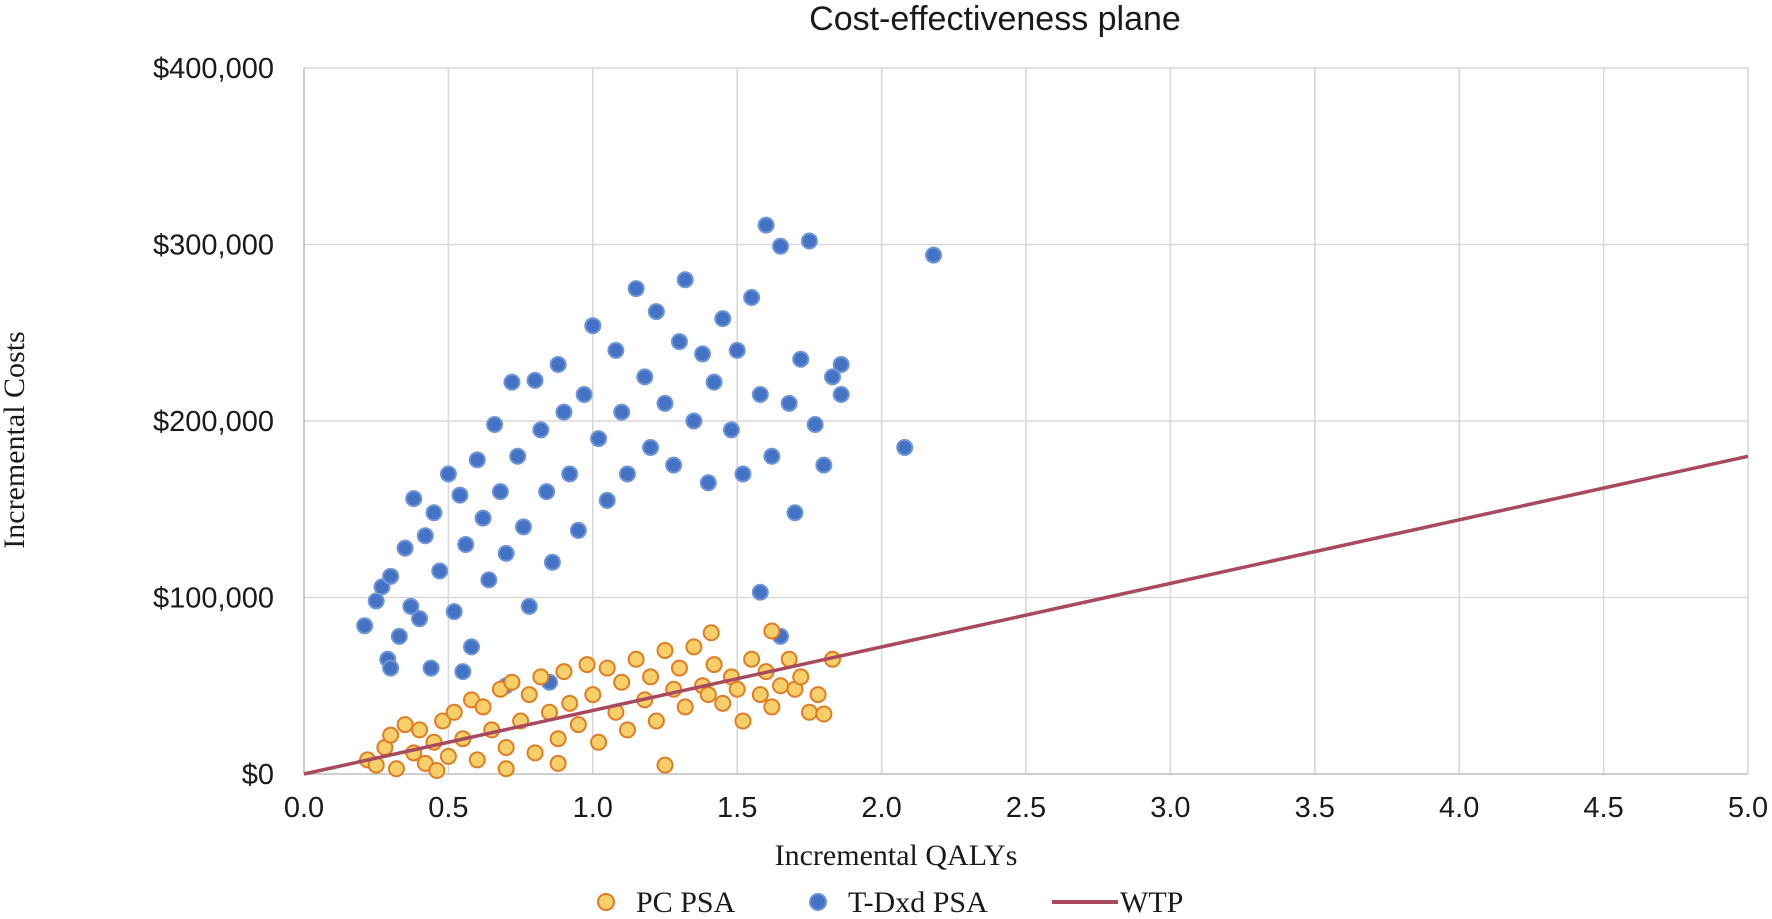  I want to click on x-axis-title: Incremental QALYs, so click(896, 855).